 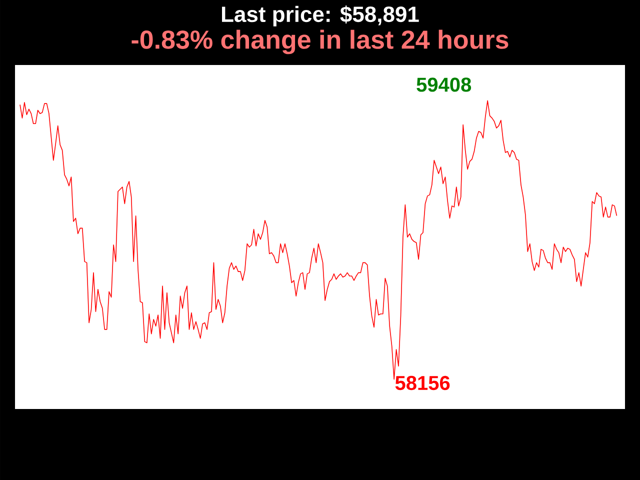 What do you see at coordinates (320, 16) in the screenshot?
I see `chart-title: Last price: $58,891` at bounding box center [320, 16].